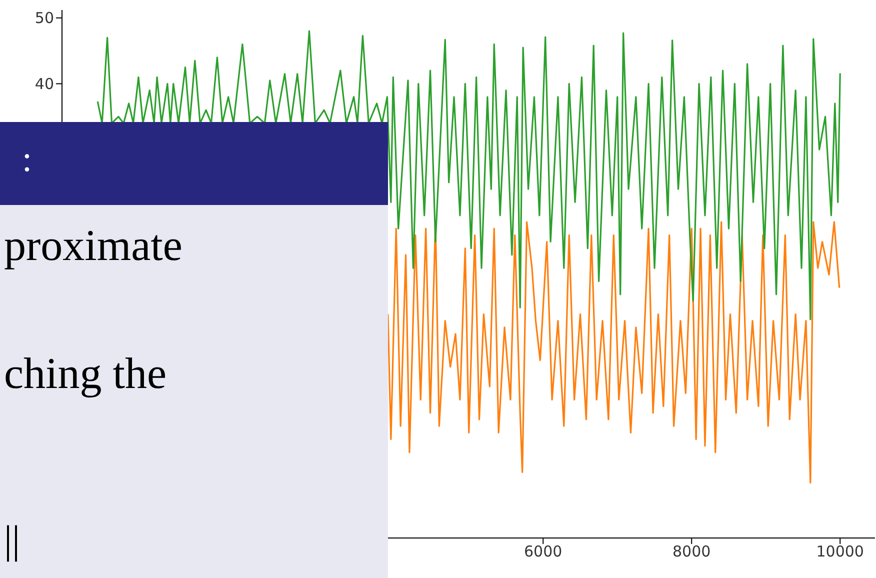 Image resolution: width=876 pixels, height=578 pixels. What do you see at coordinates (691, 551) in the screenshot?
I see `x-tick-label: 8000` at bounding box center [691, 551].